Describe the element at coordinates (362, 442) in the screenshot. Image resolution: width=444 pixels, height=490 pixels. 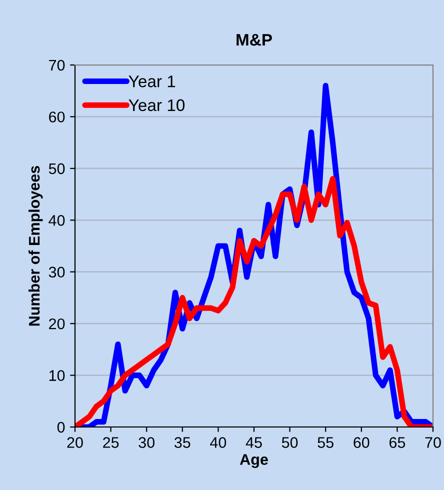
I see `x-tick-label: 60` at that location.